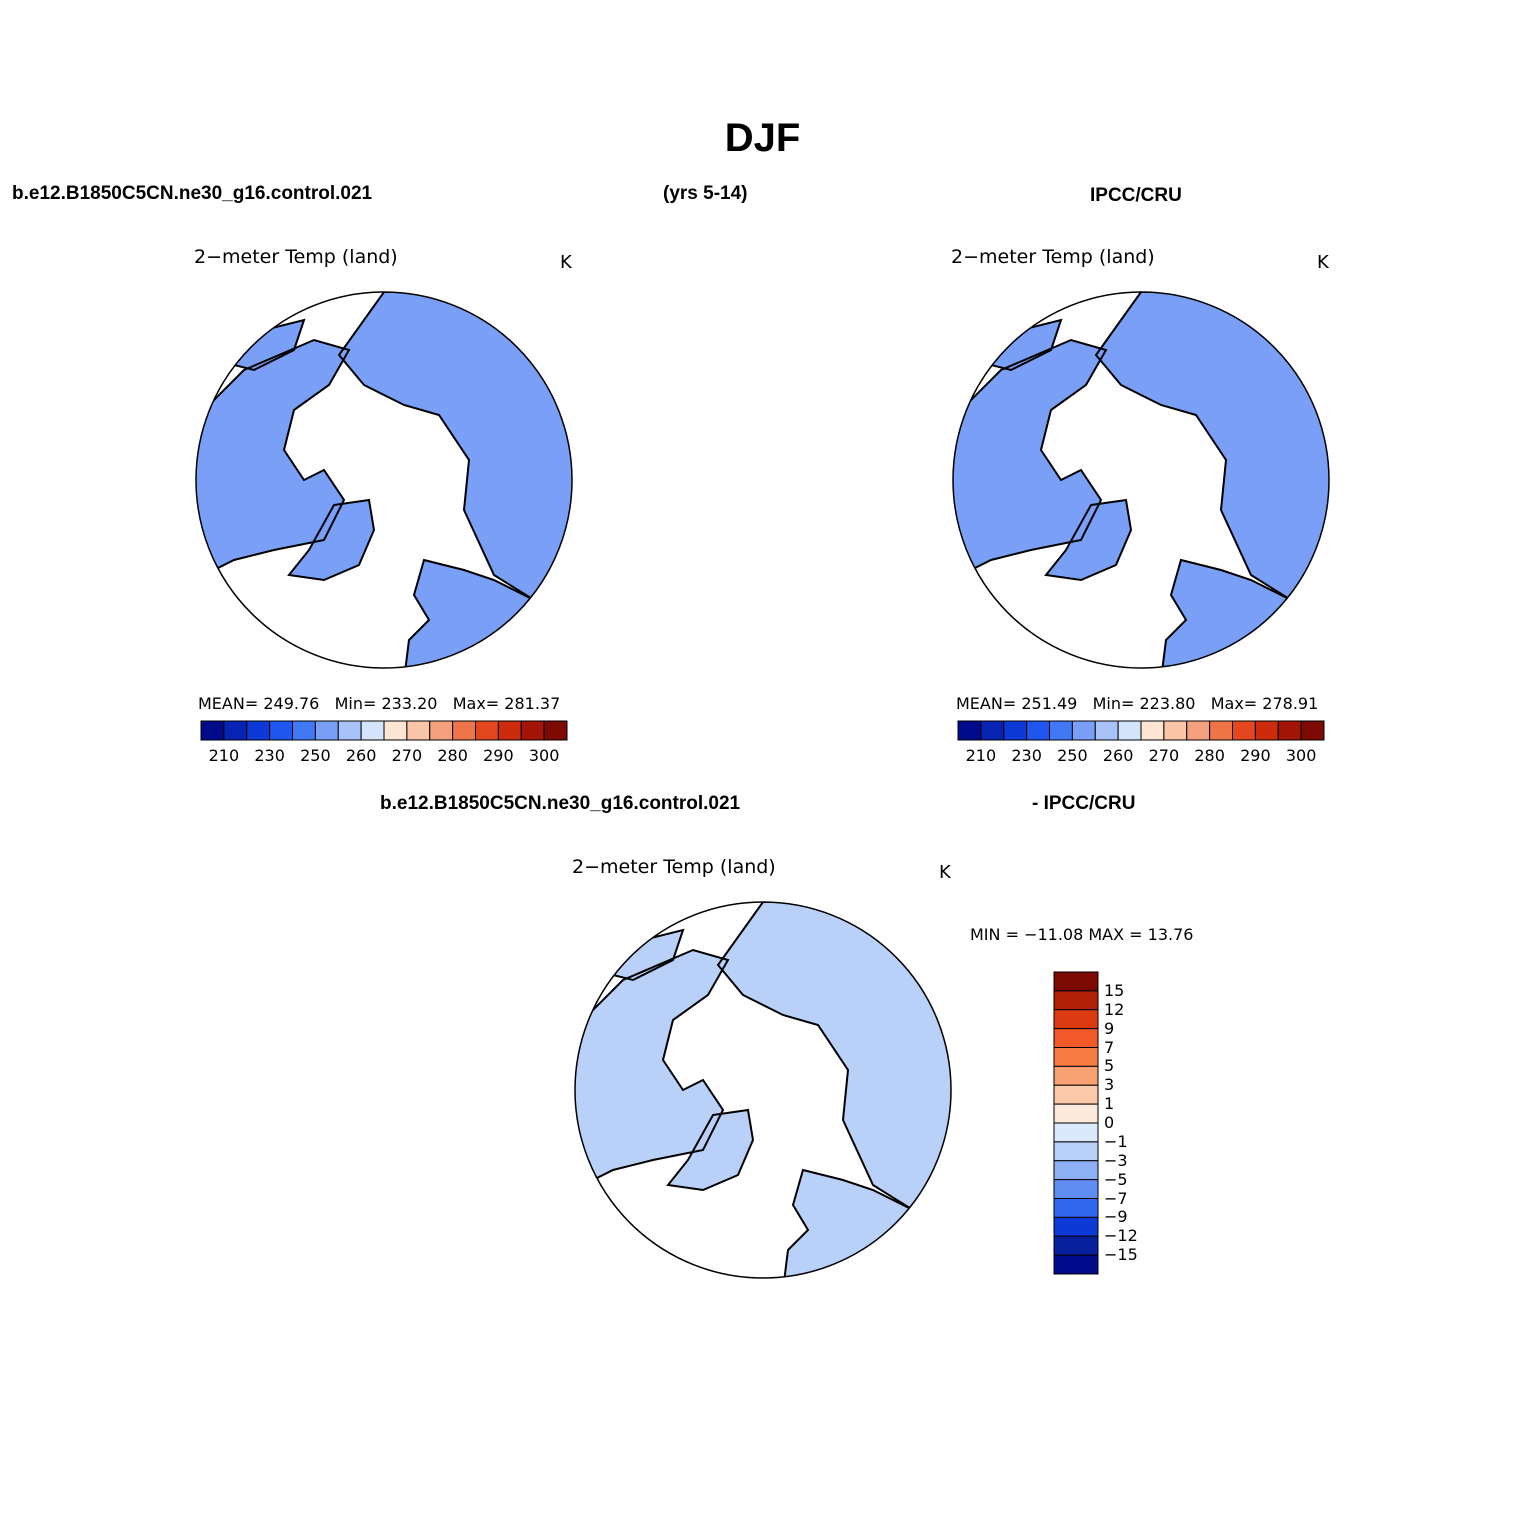  I want to click on obs-colorbar-tick-label: 270, so click(1164, 755).